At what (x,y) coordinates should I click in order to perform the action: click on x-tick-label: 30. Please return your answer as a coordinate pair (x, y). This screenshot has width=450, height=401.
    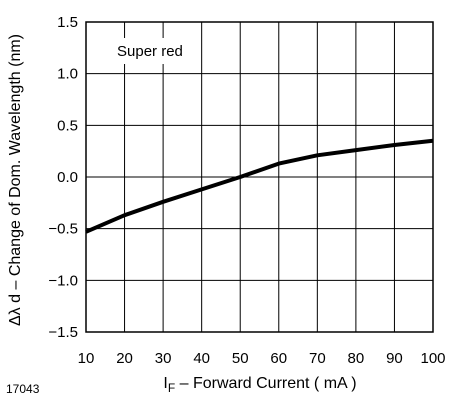
    Looking at the image, I should click on (163, 358).